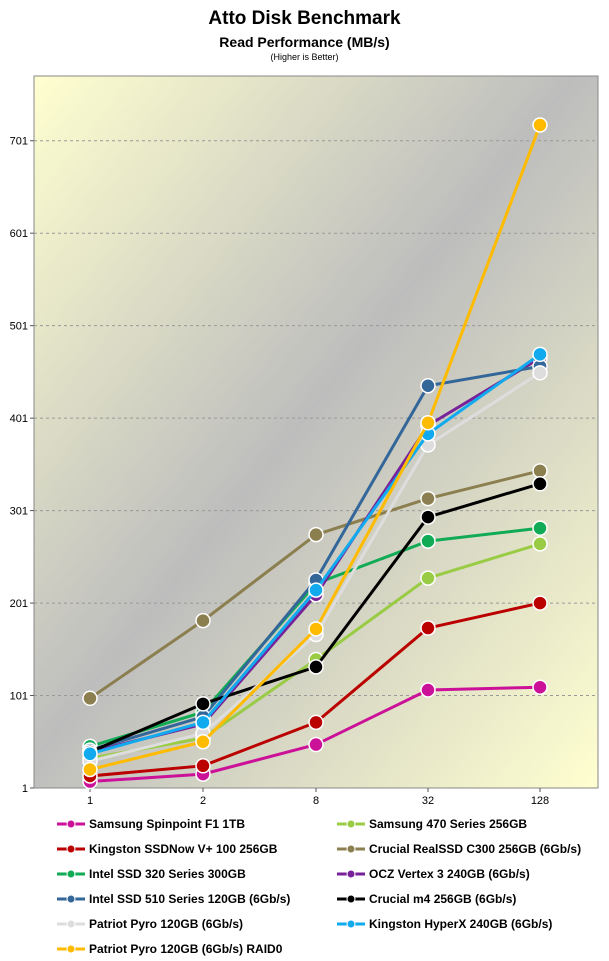 This screenshot has width=609, height=961. I want to click on legend-label: OCZ Vertex 3 240GB (6Gb/s), so click(449, 874).